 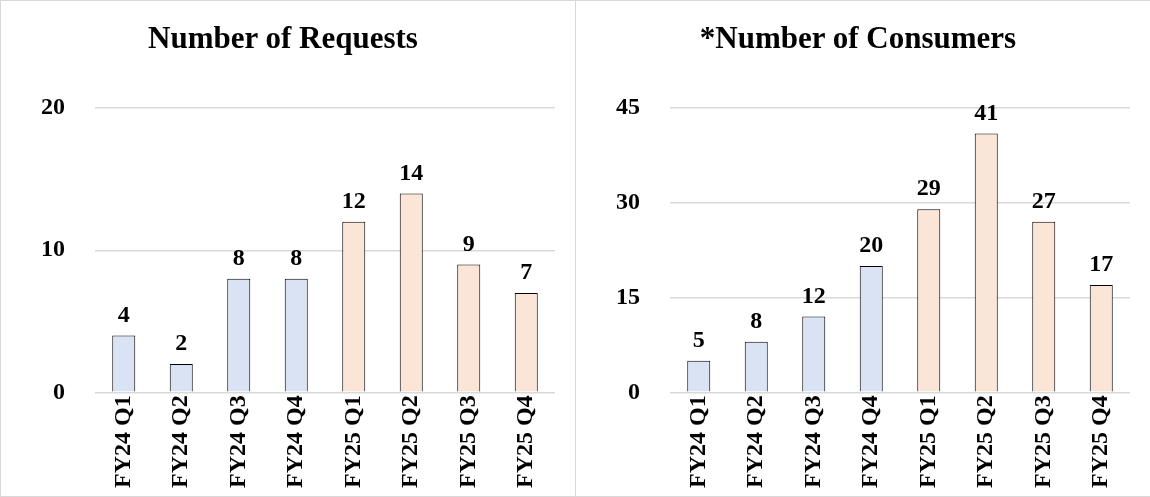 What do you see at coordinates (1043, 200) in the screenshot?
I see `data-label: 27` at bounding box center [1043, 200].